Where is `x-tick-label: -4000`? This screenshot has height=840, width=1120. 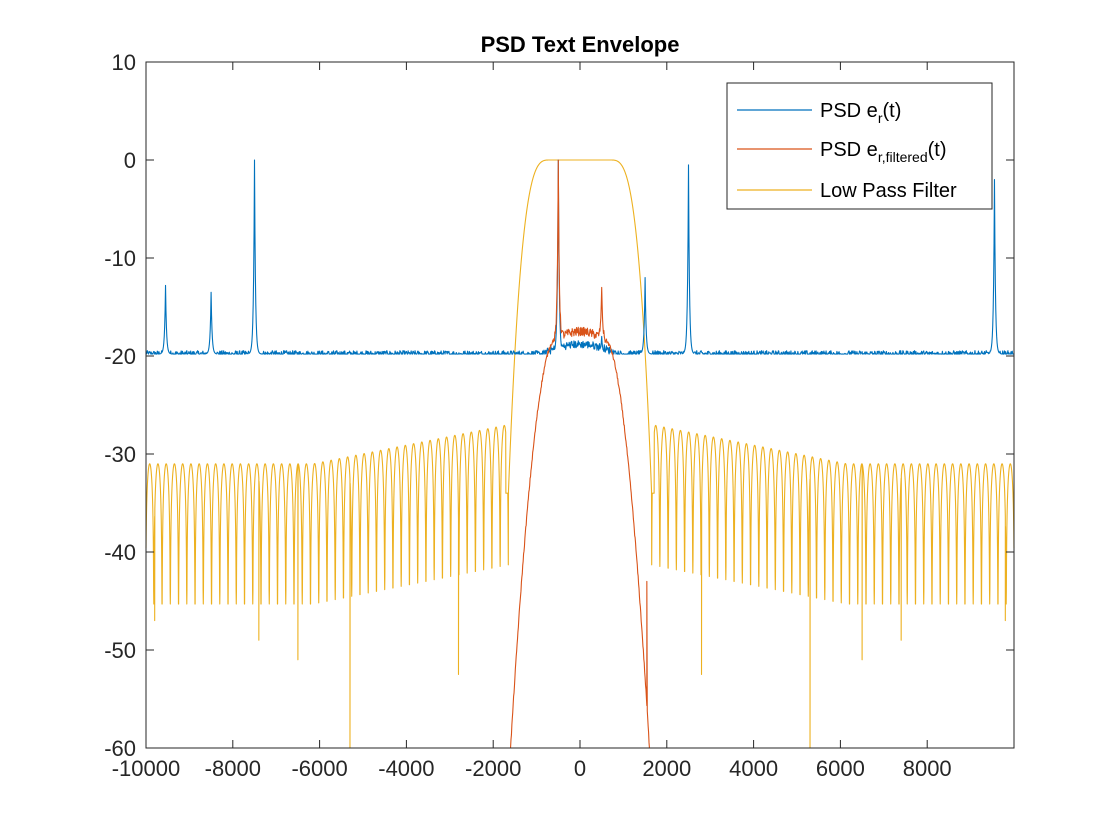 x-tick-label: -4000 is located at coordinates (406, 768).